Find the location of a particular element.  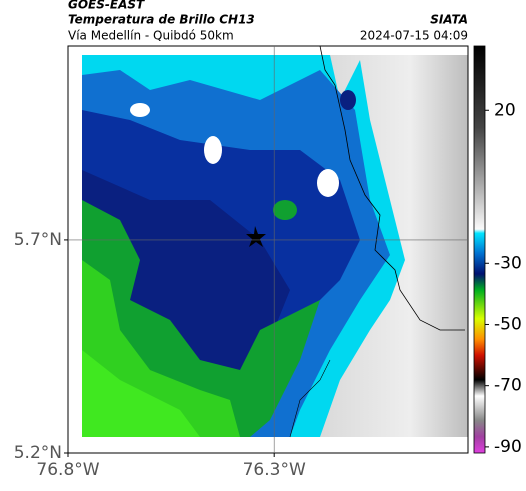

colorbar is located at coordinates (479, 249).